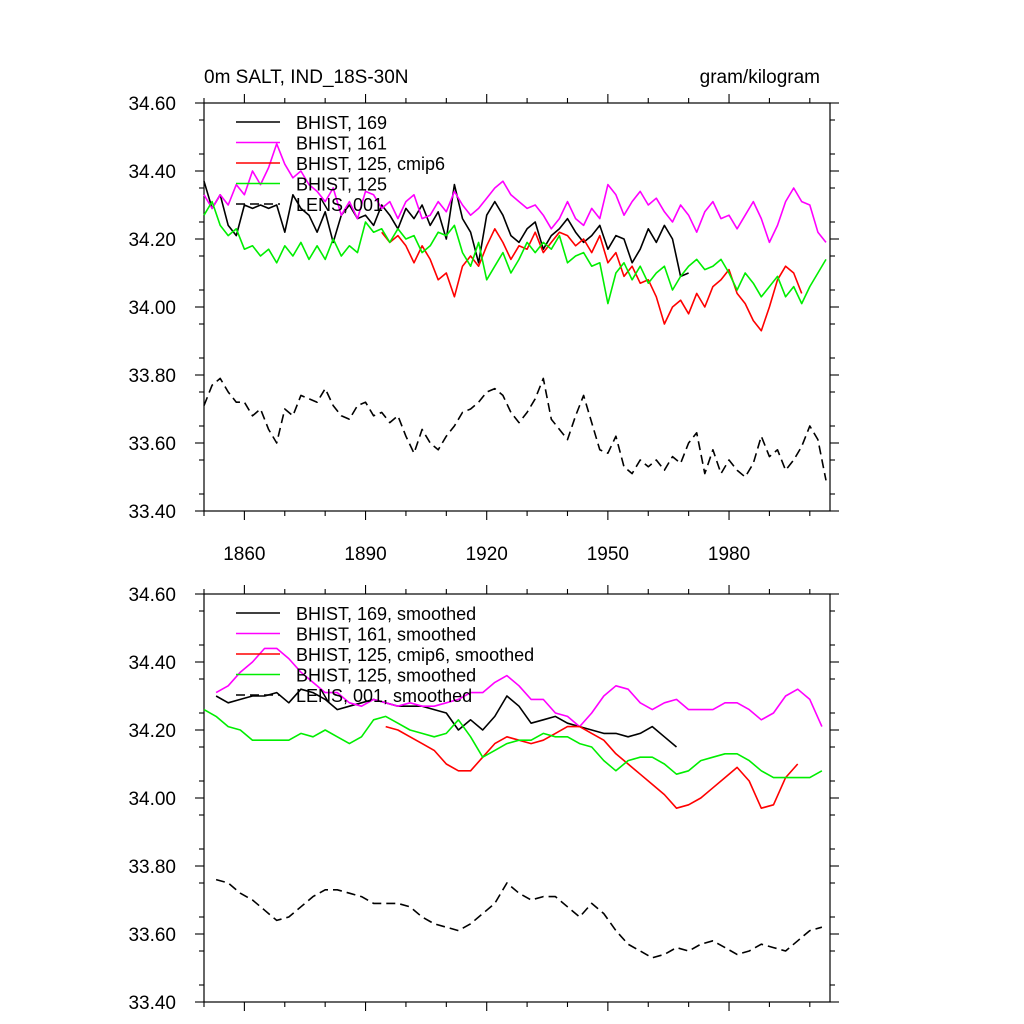  What do you see at coordinates (365, 554) in the screenshot?
I see `x-tick-label: 1890` at bounding box center [365, 554].